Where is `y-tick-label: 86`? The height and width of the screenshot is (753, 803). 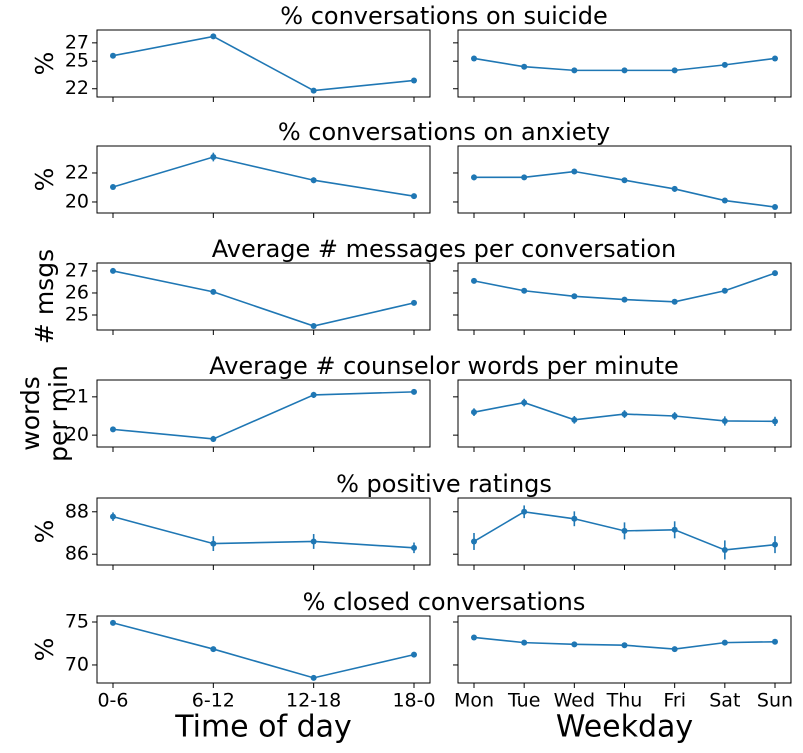 y-tick-label: 86 is located at coordinates (77, 554).